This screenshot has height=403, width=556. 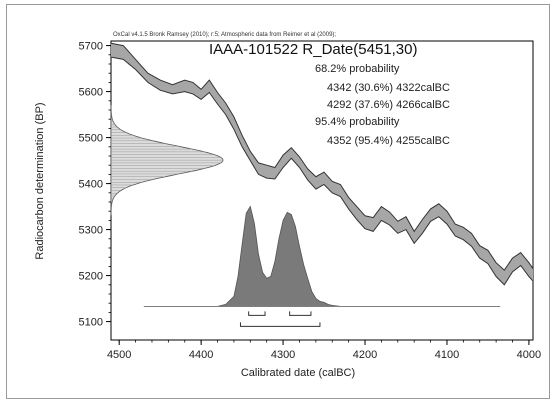 What do you see at coordinates (357, 122) in the screenshot?
I see `annotation-line-4: 95.4% probability` at bounding box center [357, 122].